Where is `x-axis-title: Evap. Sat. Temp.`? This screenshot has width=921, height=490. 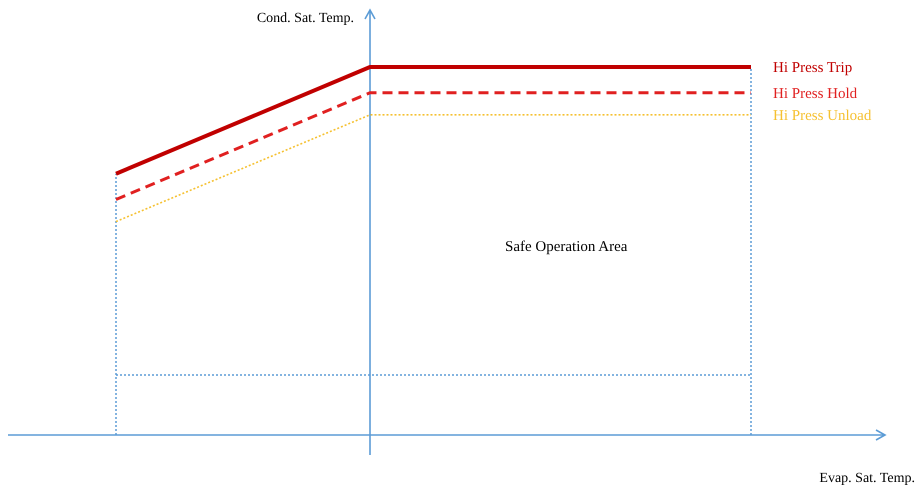 x-axis-title: Evap. Sat. Temp. is located at coordinates (867, 478).